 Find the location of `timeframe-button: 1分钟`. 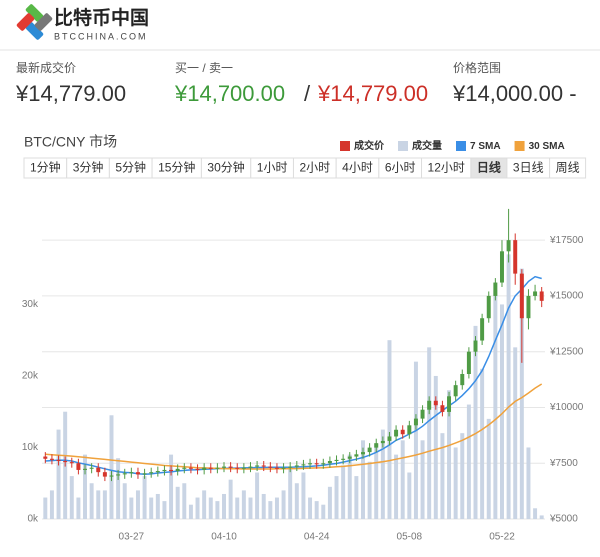

timeframe-button: 1分钟 is located at coordinates (45, 168).